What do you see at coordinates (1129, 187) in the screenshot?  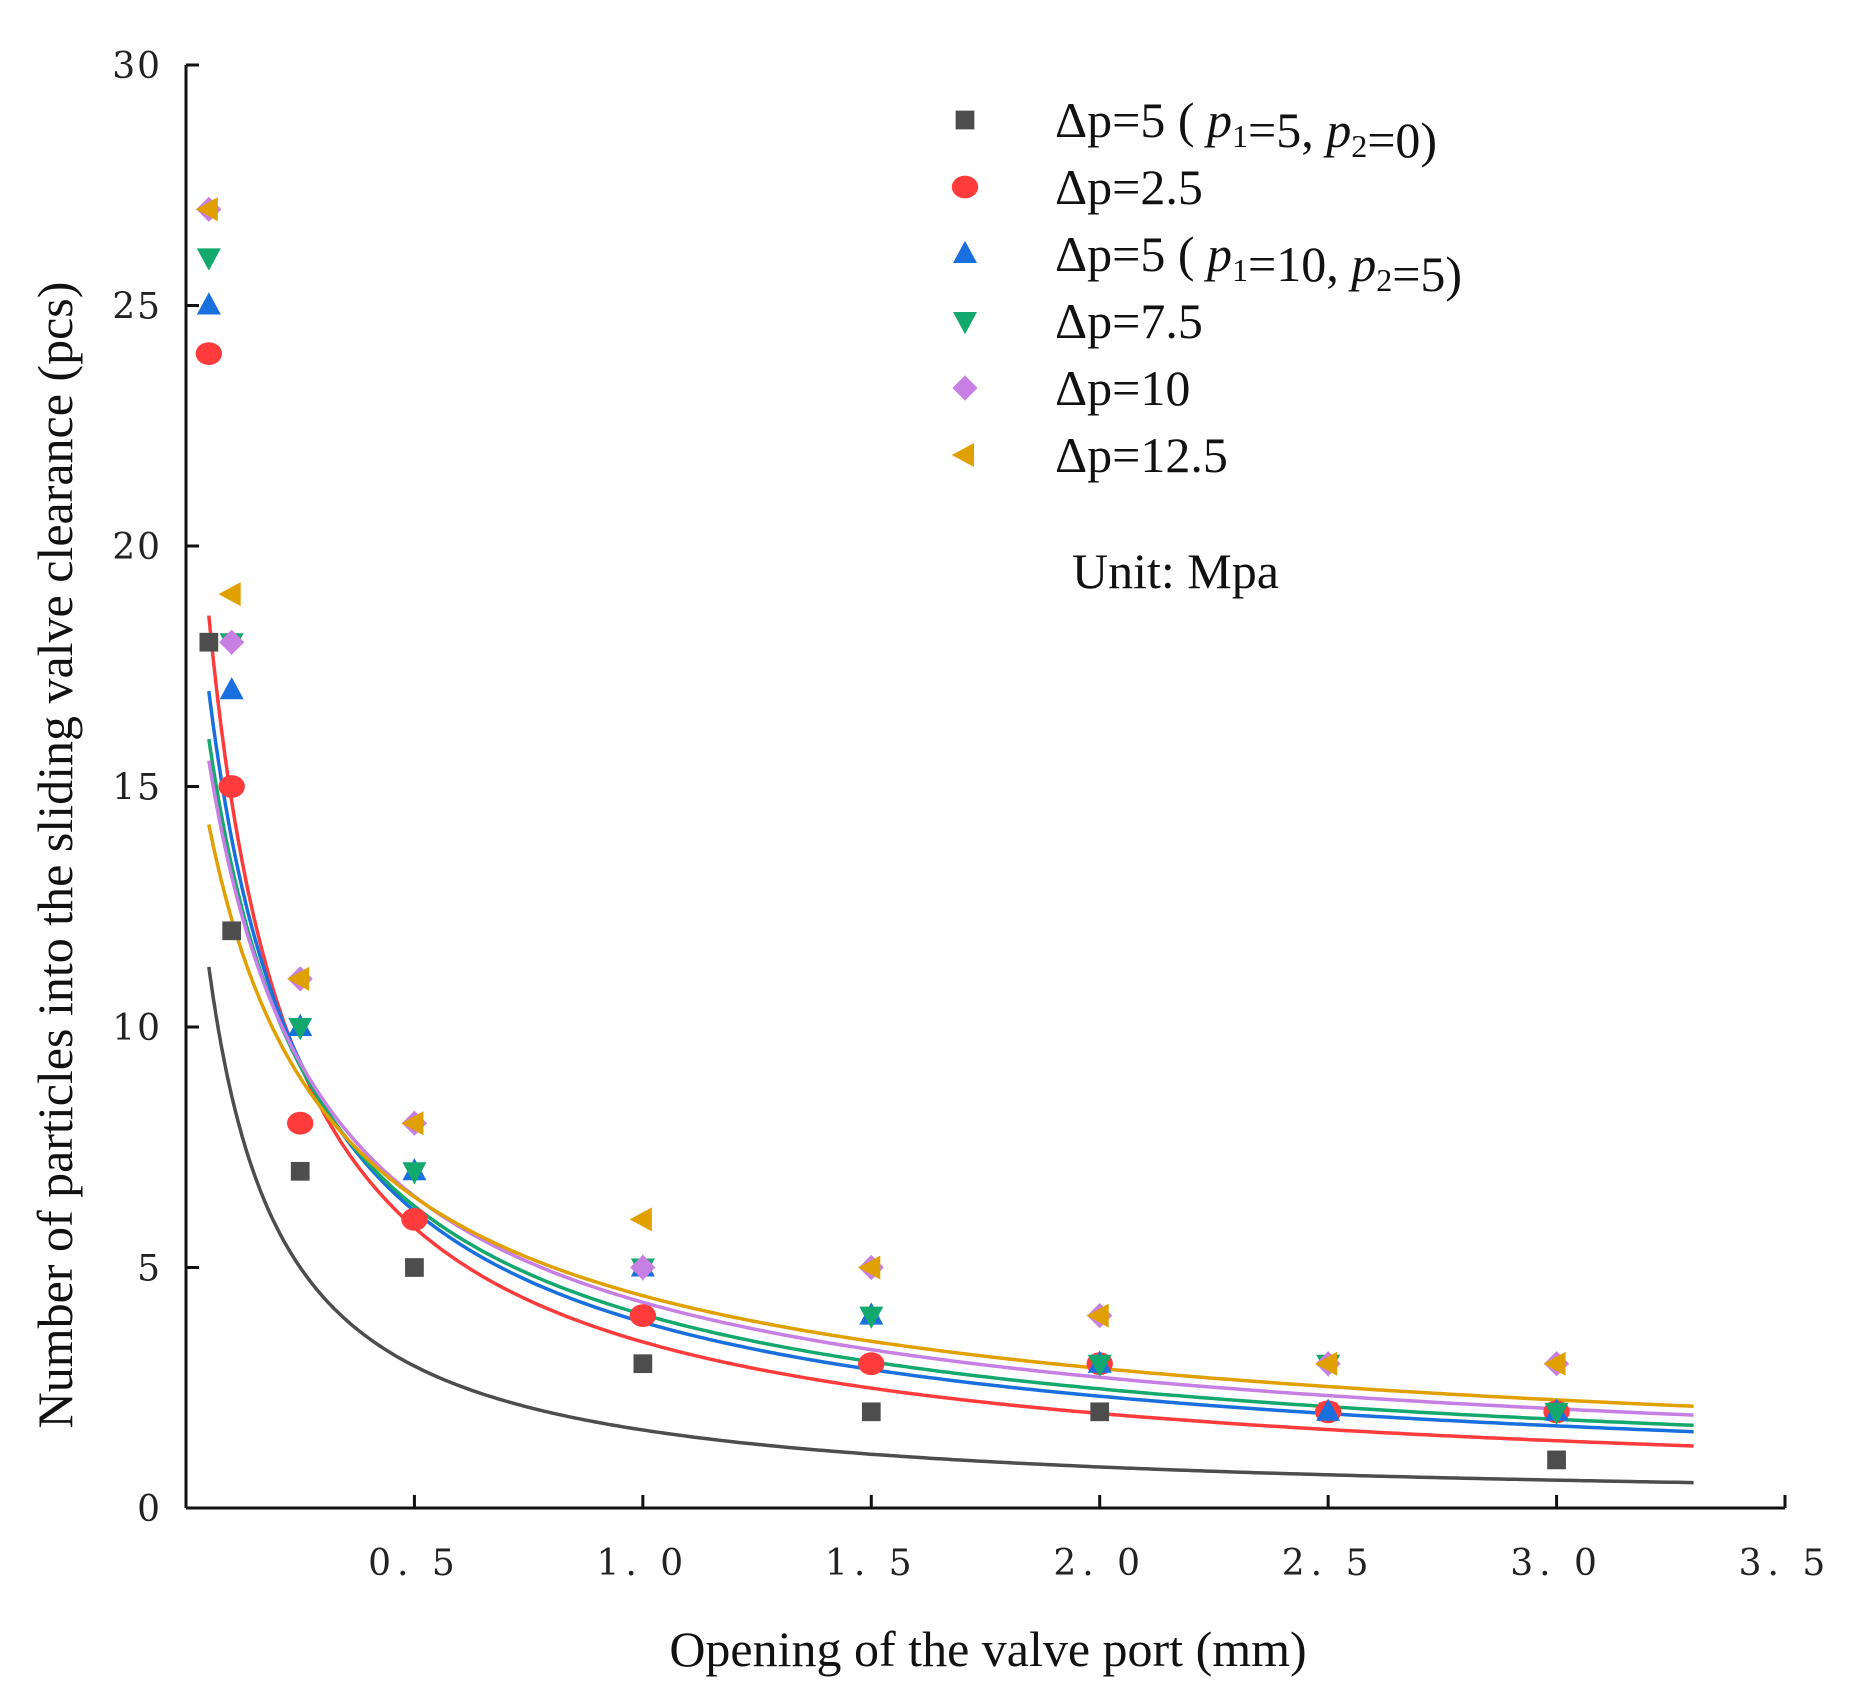 I see `legend-label: Δp=2.5` at bounding box center [1129, 187].